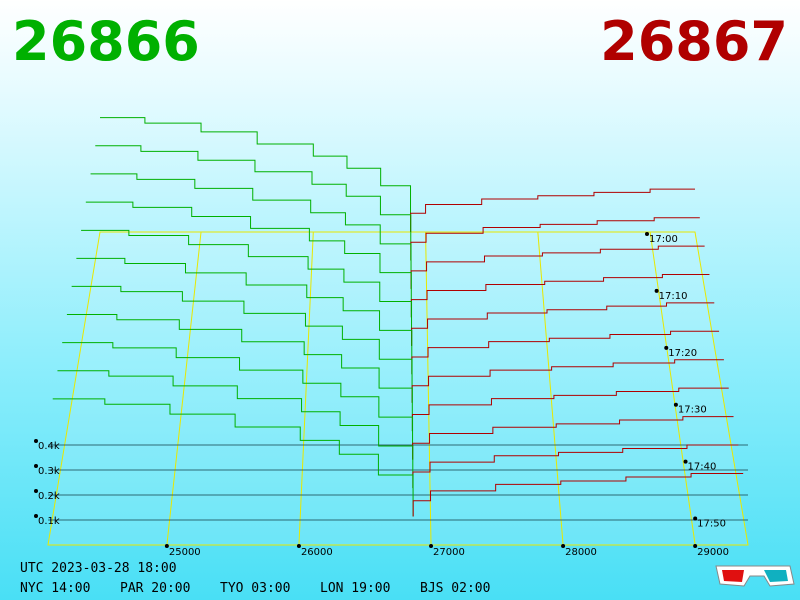 The width and height of the screenshot is (800, 600). What do you see at coordinates (49, 521) in the screenshot?
I see `y-tick-label: 0.1k` at bounding box center [49, 521].